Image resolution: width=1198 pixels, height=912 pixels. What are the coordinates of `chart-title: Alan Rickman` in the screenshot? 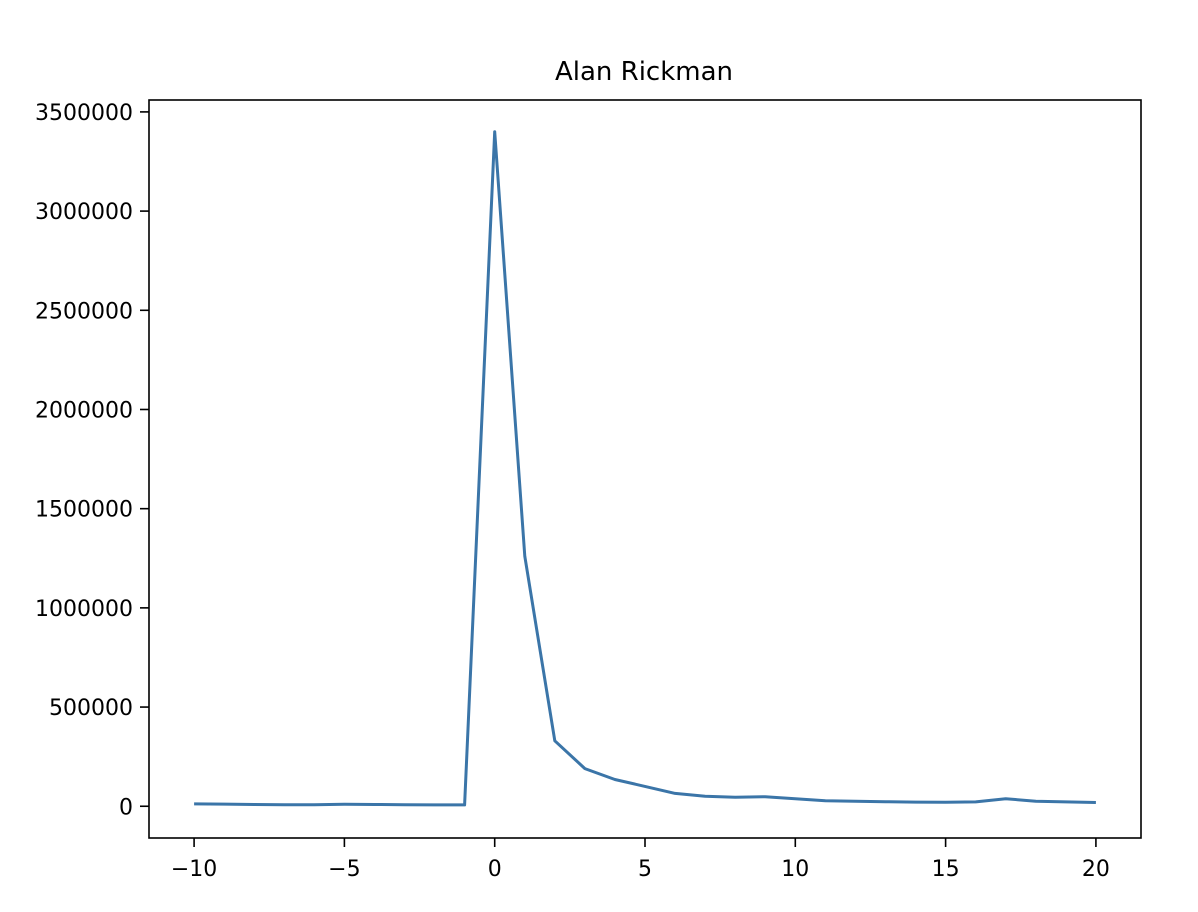 It's located at (644, 72).